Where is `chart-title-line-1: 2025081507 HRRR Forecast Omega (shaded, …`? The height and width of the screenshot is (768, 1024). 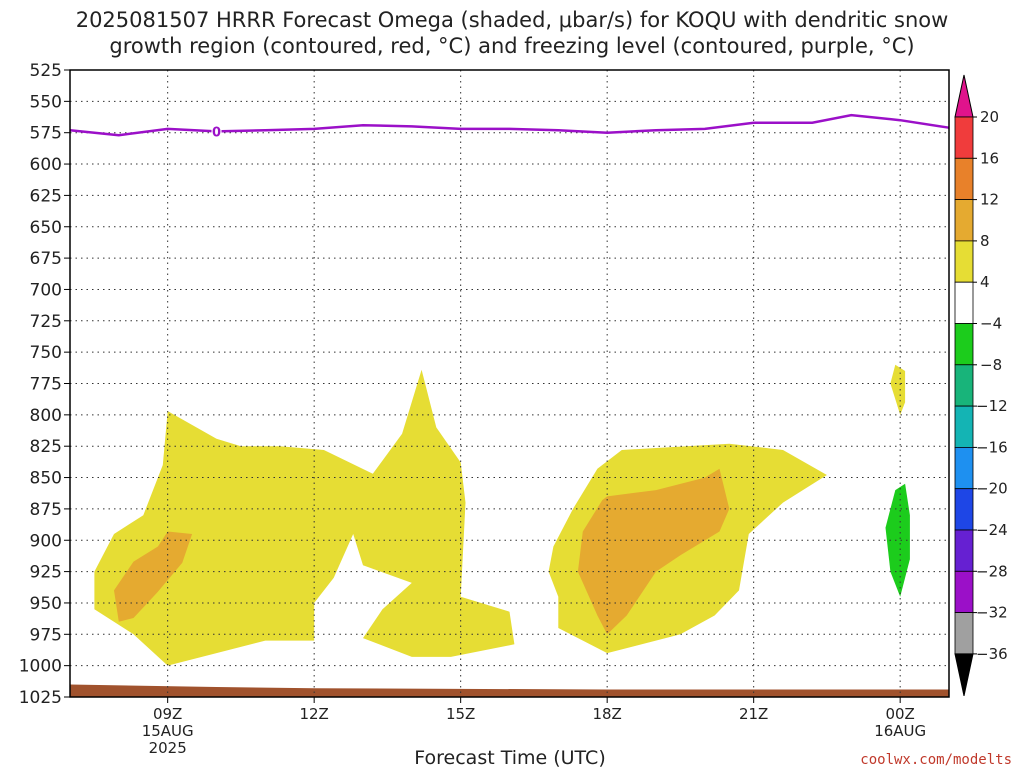 chart-title-line-1: 2025081507 HRRR Forecast Omega (shaded, … is located at coordinates (512, 20).